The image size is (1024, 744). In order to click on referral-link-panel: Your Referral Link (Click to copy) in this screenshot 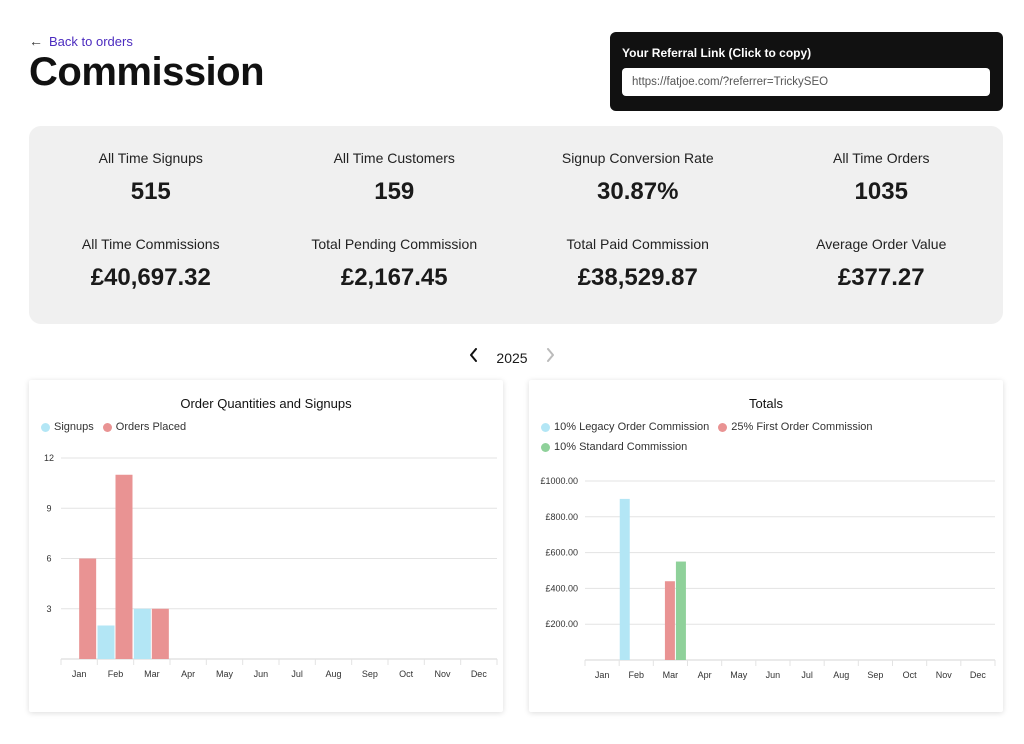, I will do `click(806, 71)`.